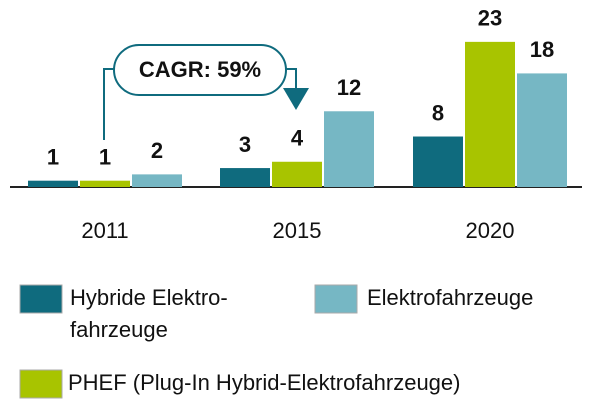 The width and height of the screenshot is (591, 402). What do you see at coordinates (490, 18) in the screenshot?
I see `value-label: 23` at bounding box center [490, 18].